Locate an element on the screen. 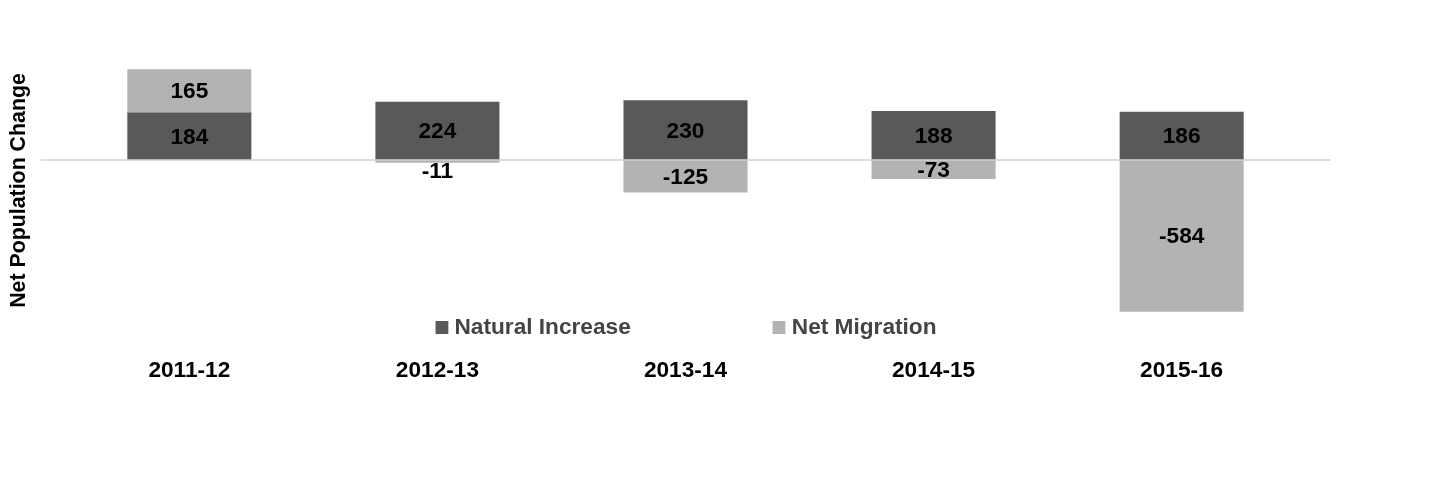 This screenshot has height=478, width=1453. data-label: 165 is located at coordinates (189, 90).